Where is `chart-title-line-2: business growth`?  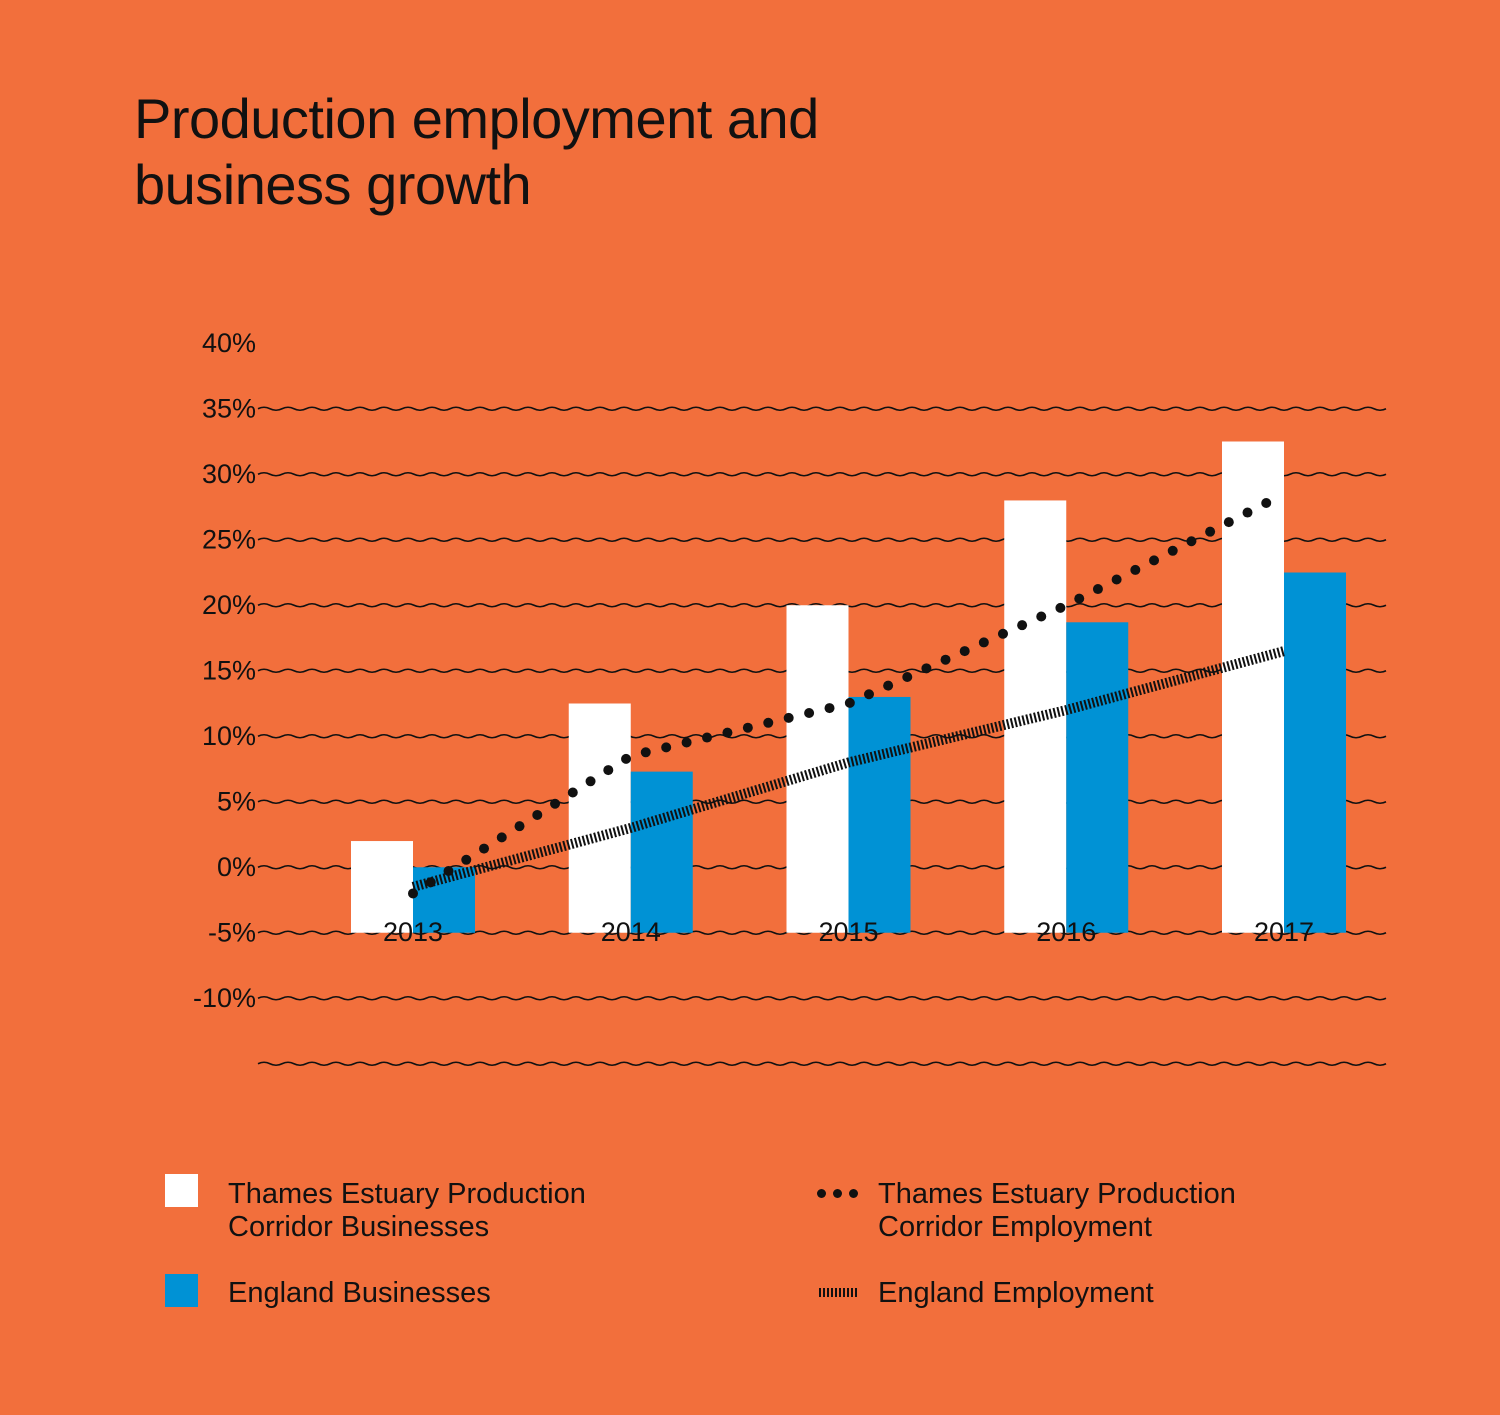 chart-title-line-2: business growth is located at coordinates (333, 184).